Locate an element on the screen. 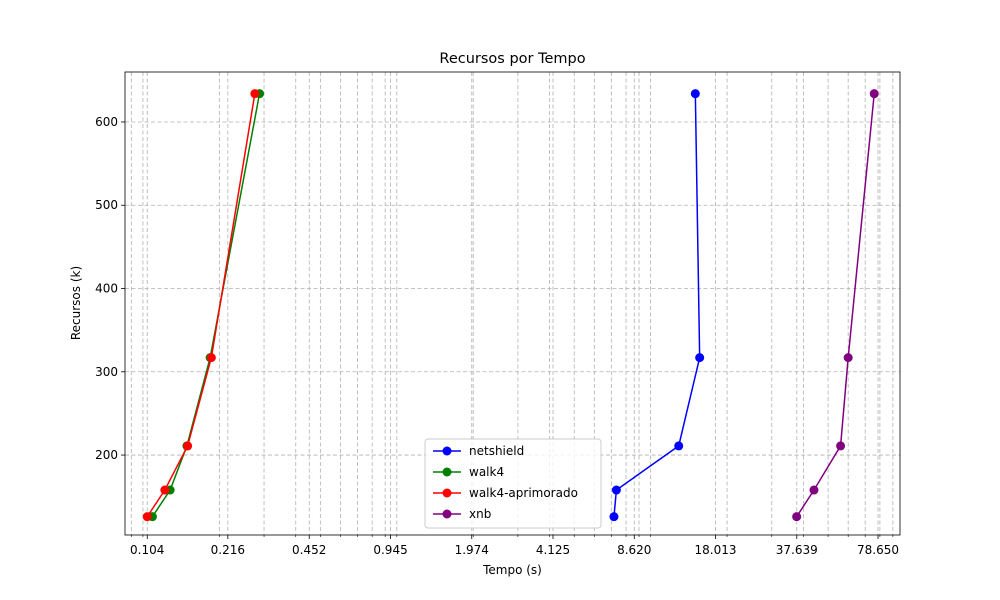  y-tick-label: 500 is located at coordinates (106, 205).